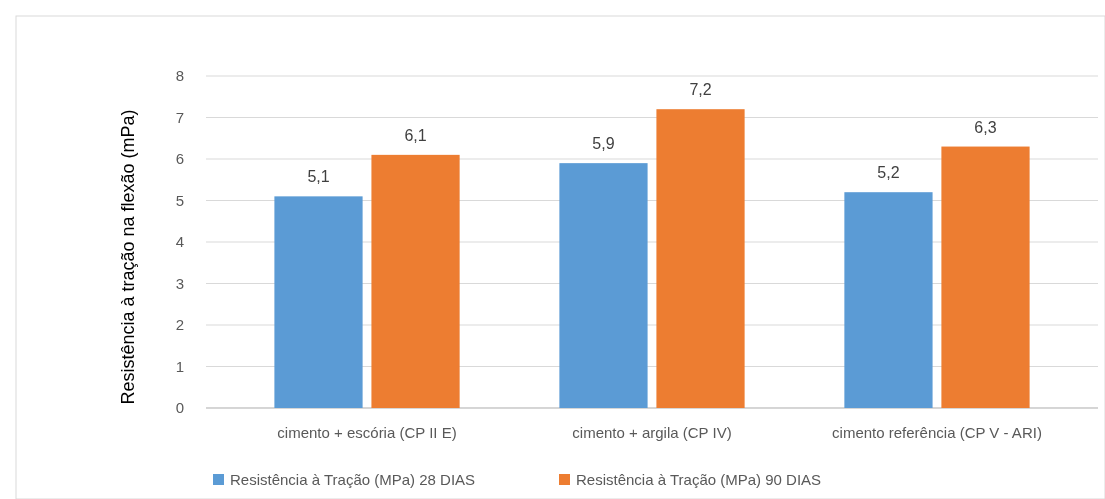  Describe the element at coordinates (603, 144) in the screenshot. I see `data-label: 5,9` at that location.